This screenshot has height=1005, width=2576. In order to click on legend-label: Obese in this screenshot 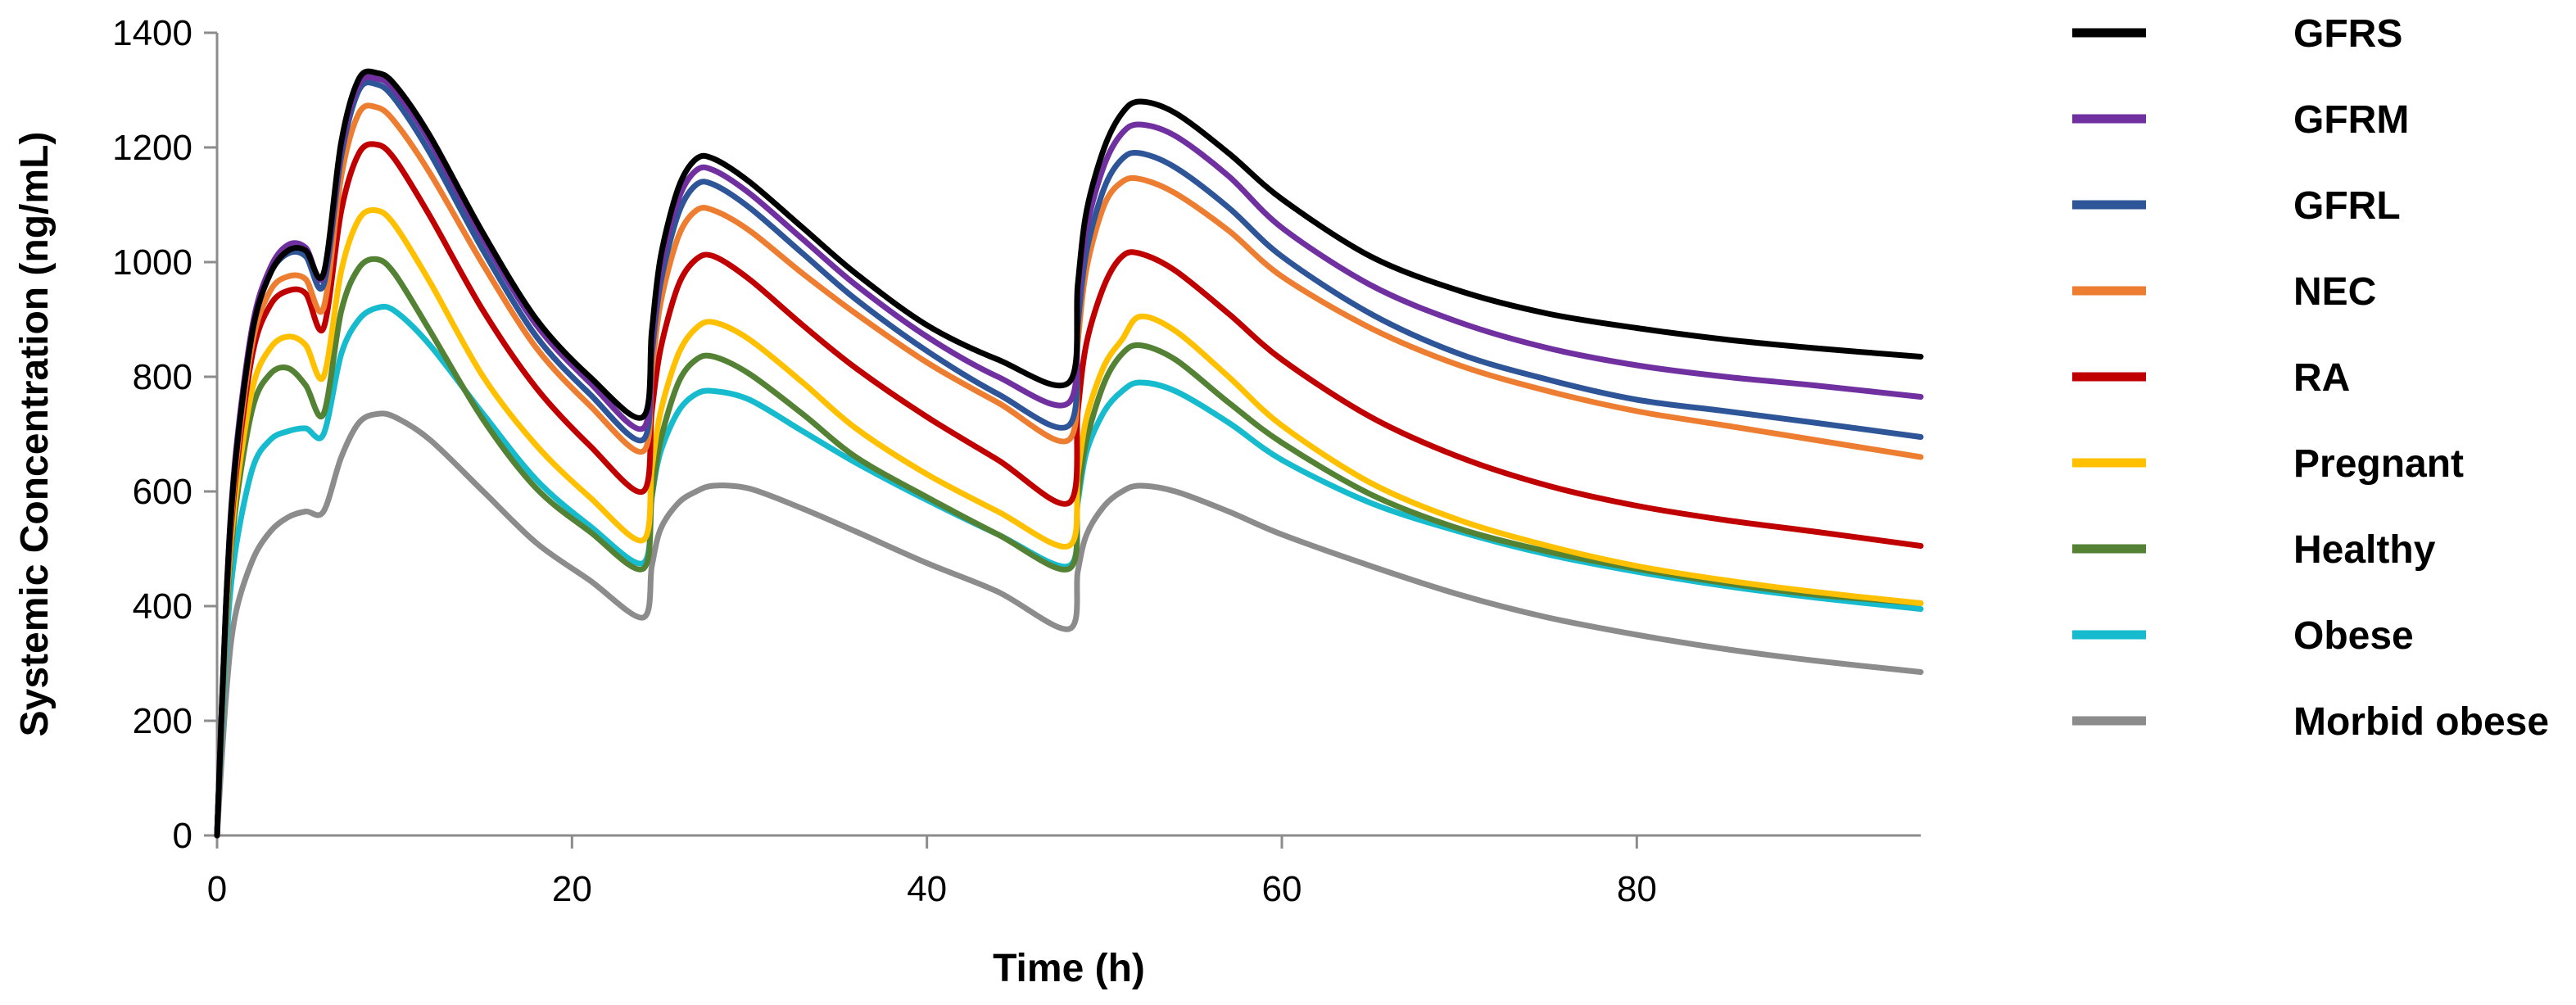, I will do `click(2353, 636)`.